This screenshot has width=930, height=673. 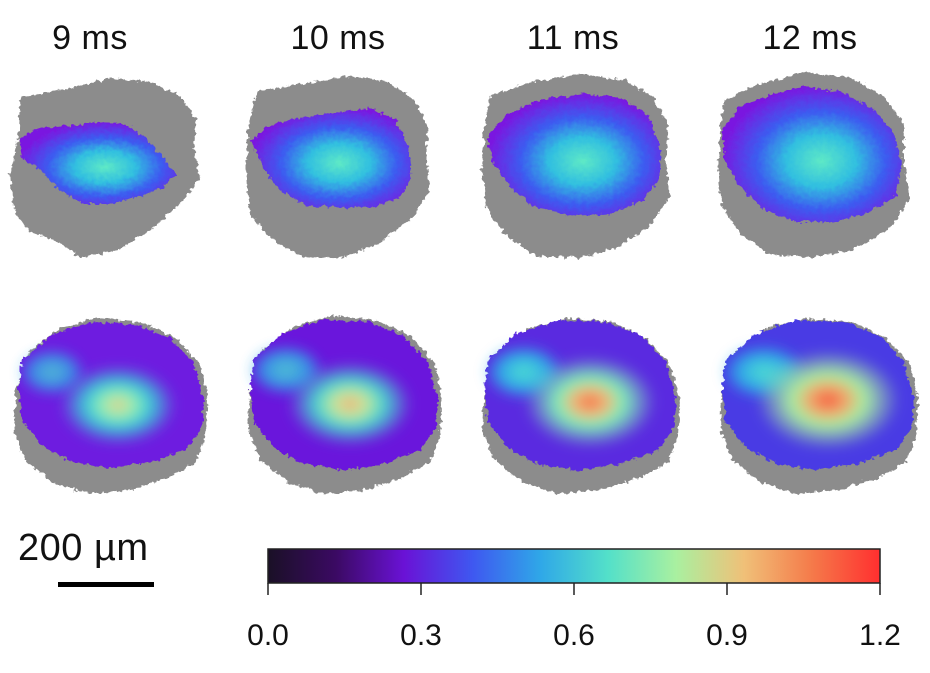 I want to click on colorbar: 0.0 0.3 0.6 0.9 1.2, so click(x=574, y=600).